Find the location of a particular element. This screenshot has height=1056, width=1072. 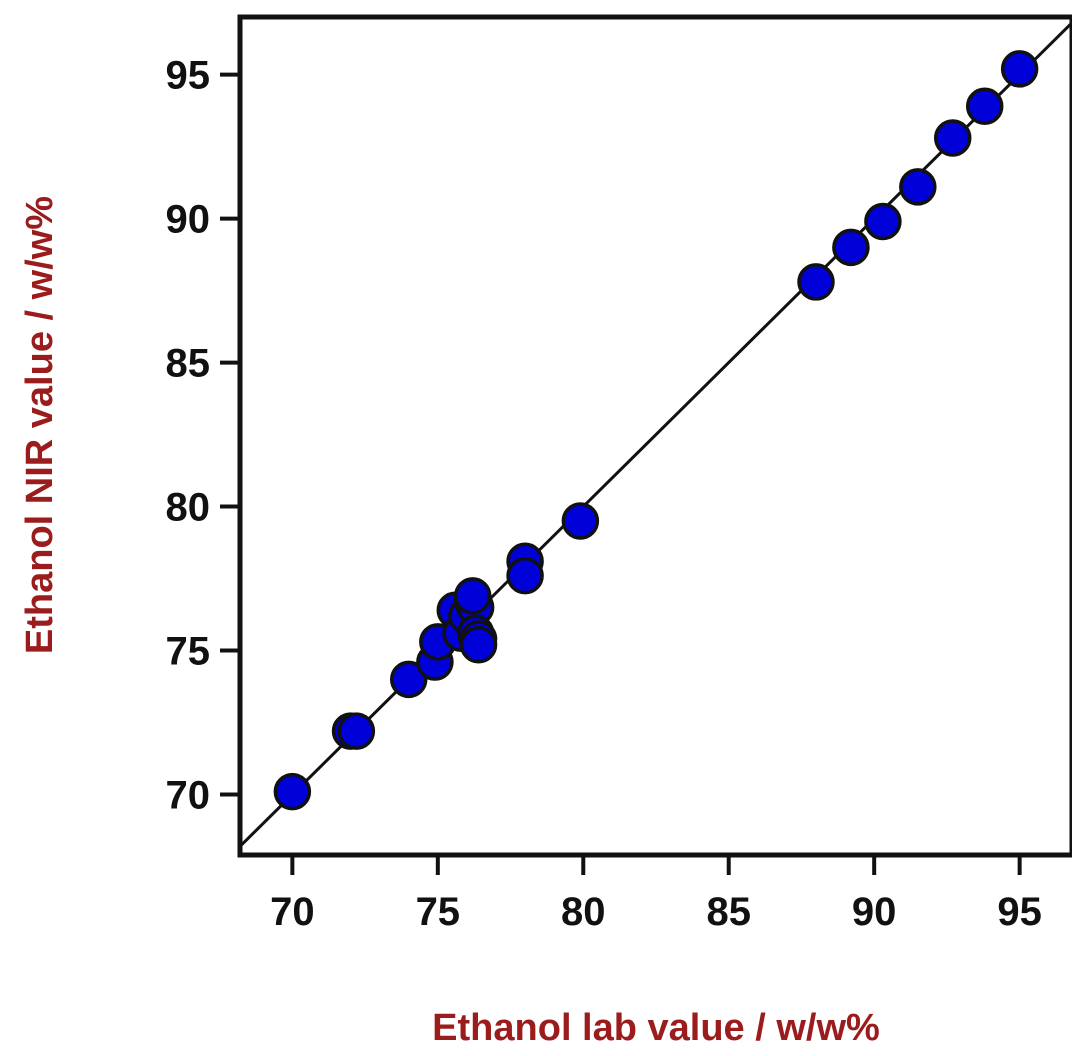

x-tick-label: 90 is located at coordinates (874, 912).